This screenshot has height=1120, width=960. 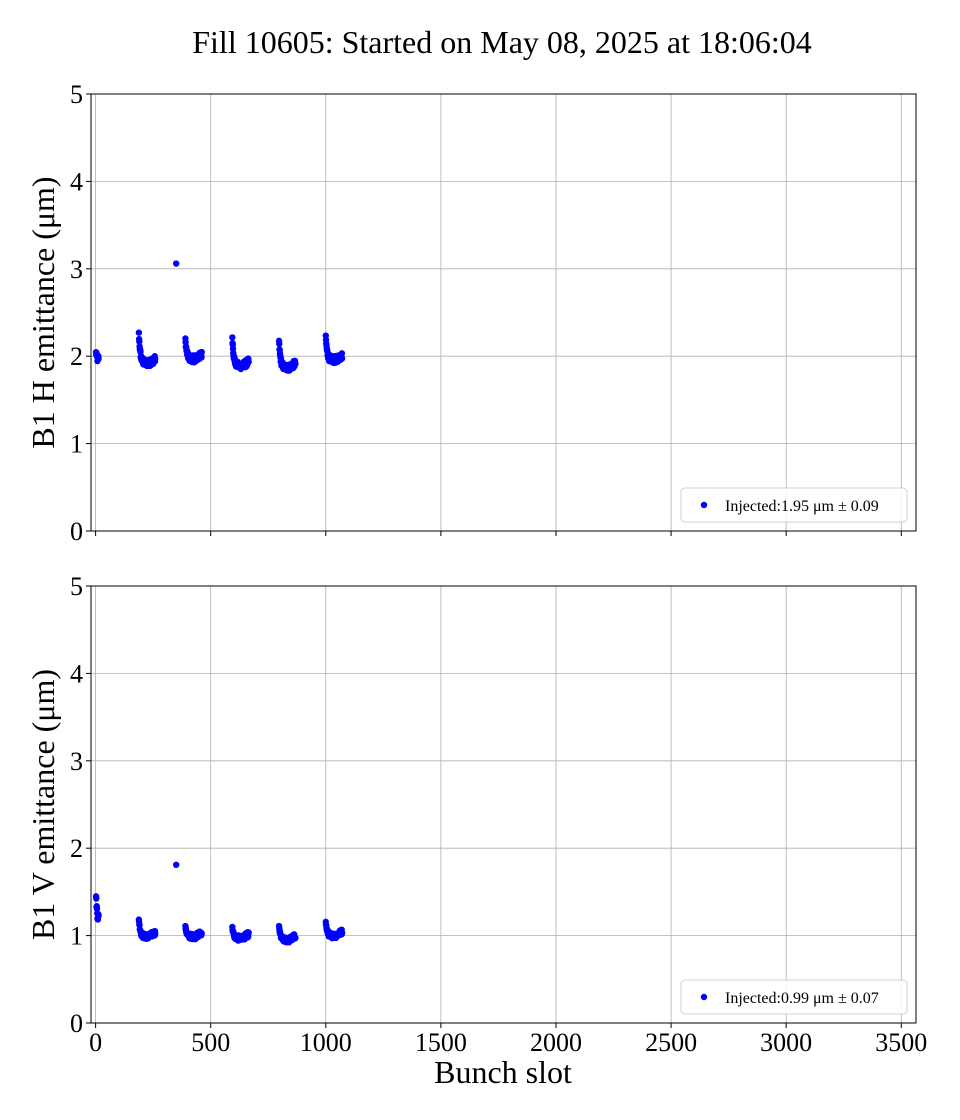 I want to click on x-axis-label: Bunch slot, so click(x=503, y=1072).